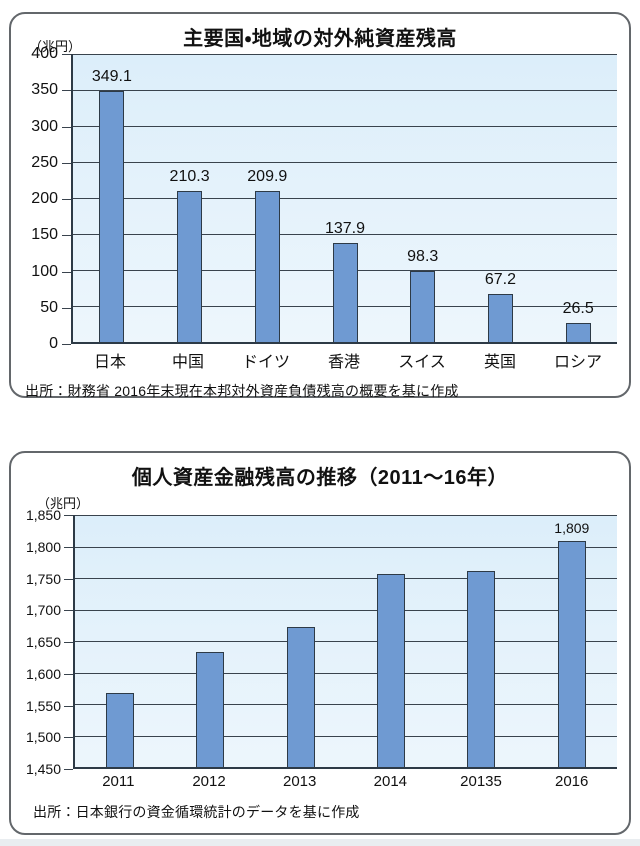  I want to click on bar-ドイツ, so click(267, 266).